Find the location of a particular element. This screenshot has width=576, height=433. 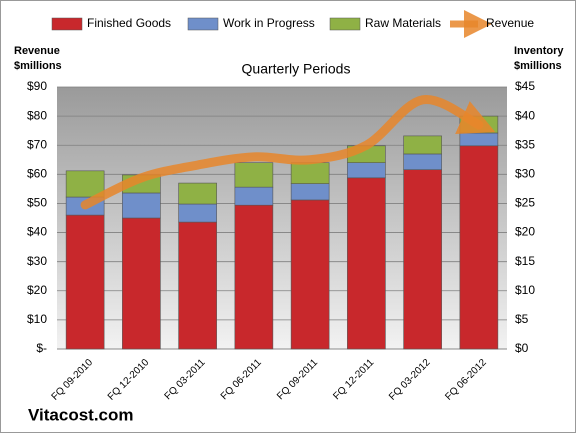

y2-tick-label: $0 is located at coordinates (522, 348).